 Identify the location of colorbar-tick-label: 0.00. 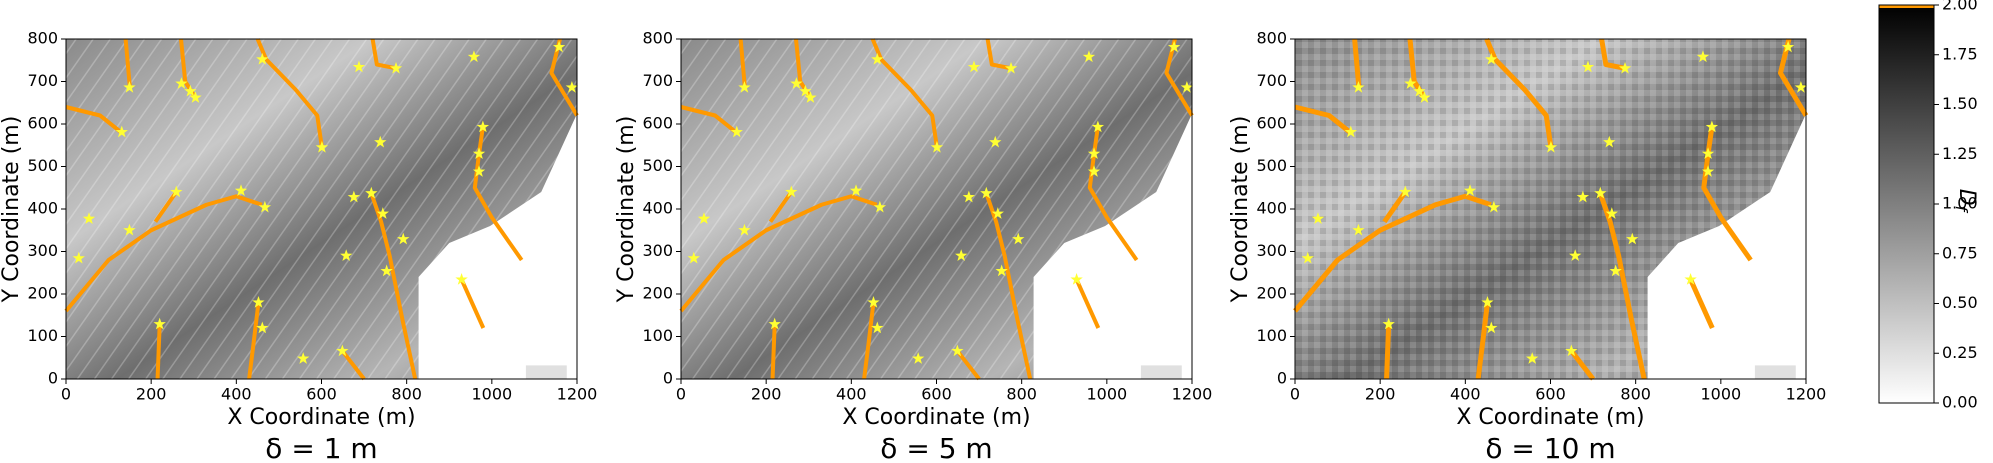
(1960, 402).